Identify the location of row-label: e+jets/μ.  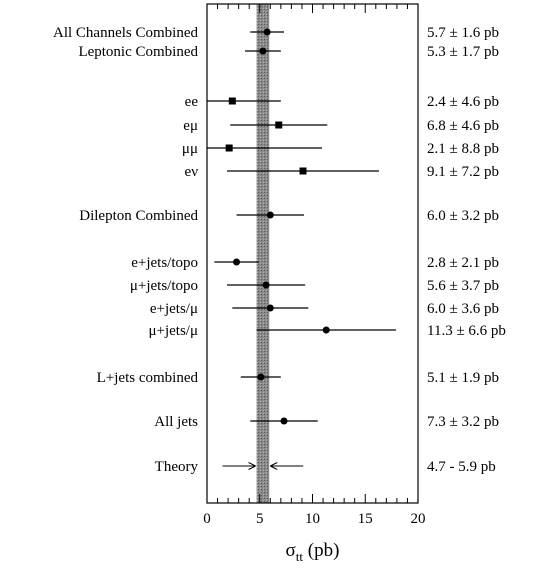
(174, 309).